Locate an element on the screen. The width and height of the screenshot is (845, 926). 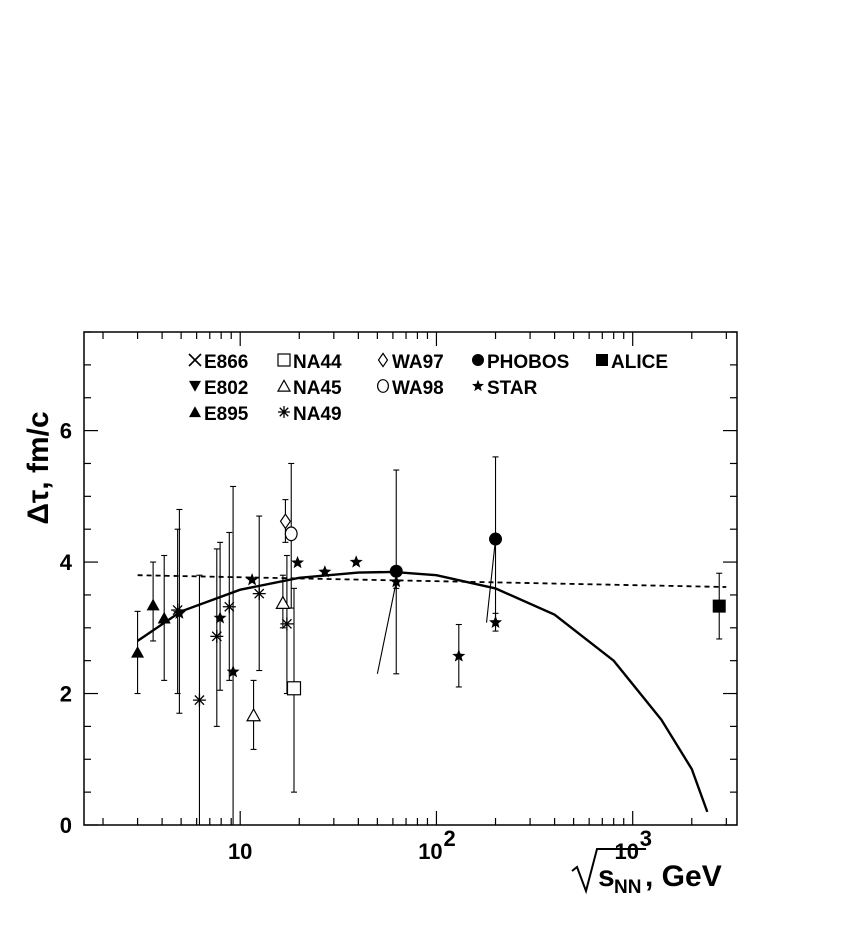
x-axis-title: s NN , GeV is located at coordinates (646, 873).